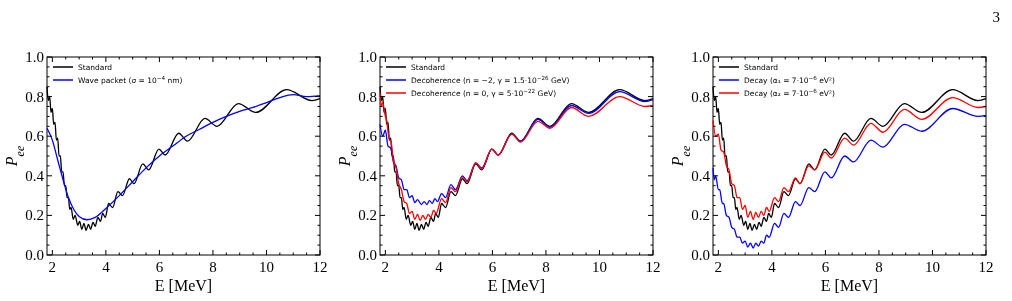 The height and width of the screenshot is (301, 1012). Describe the element at coordinates (849, 178) in the screenshot. I see `line-series` at that location.